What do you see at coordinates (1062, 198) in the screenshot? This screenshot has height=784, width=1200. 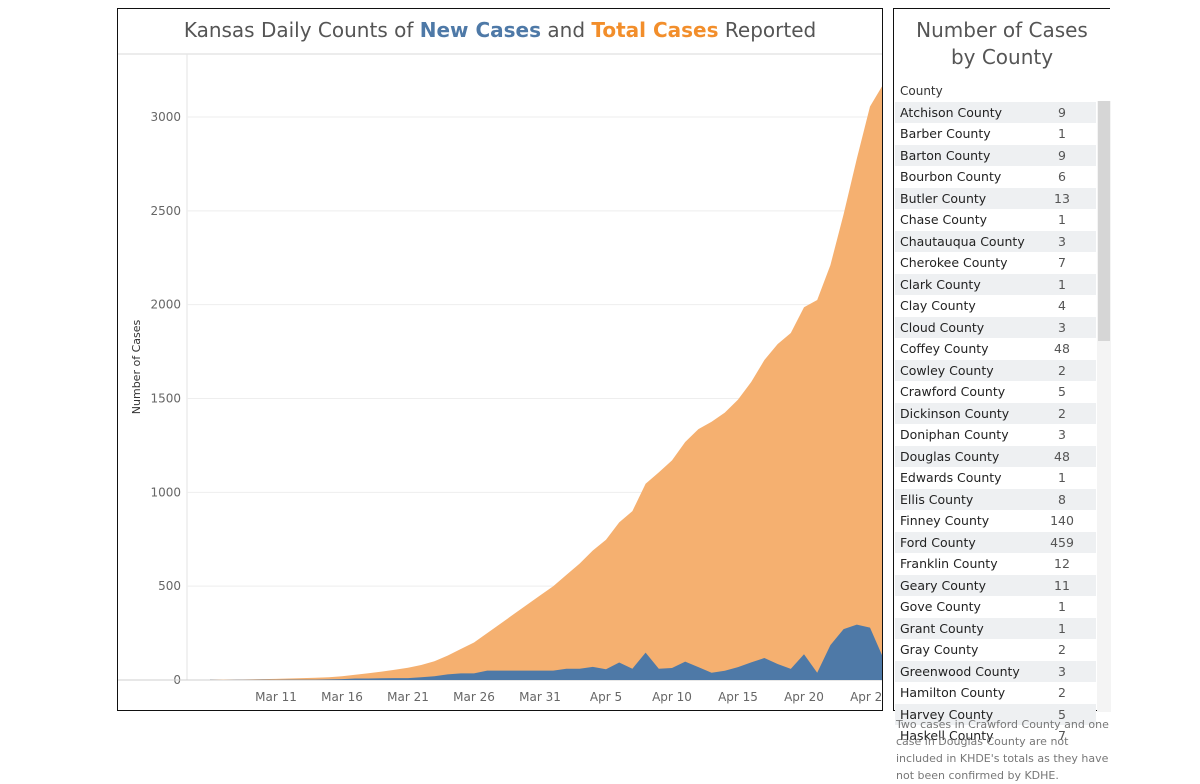 I see `county-count: 13` at bounding box center [1062, 198].